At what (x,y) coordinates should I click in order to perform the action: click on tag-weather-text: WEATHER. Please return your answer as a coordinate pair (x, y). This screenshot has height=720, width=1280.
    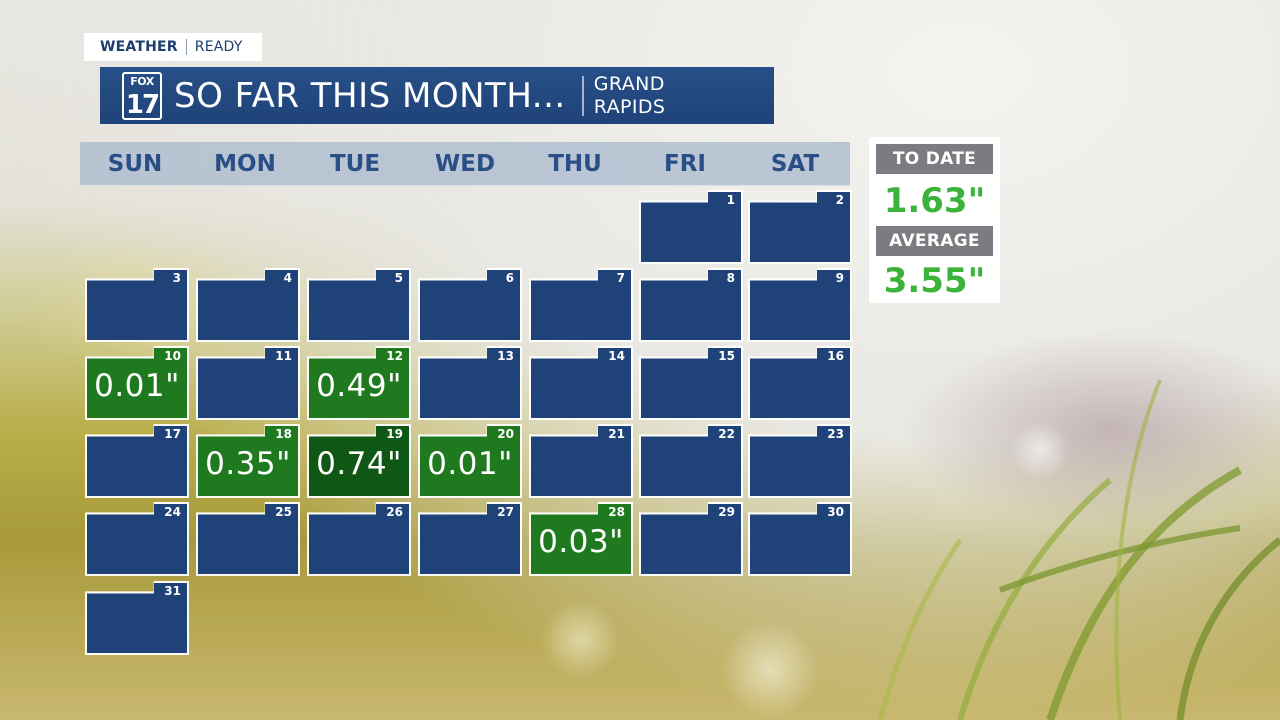
    Looking at the image, I should click on (139, 47).